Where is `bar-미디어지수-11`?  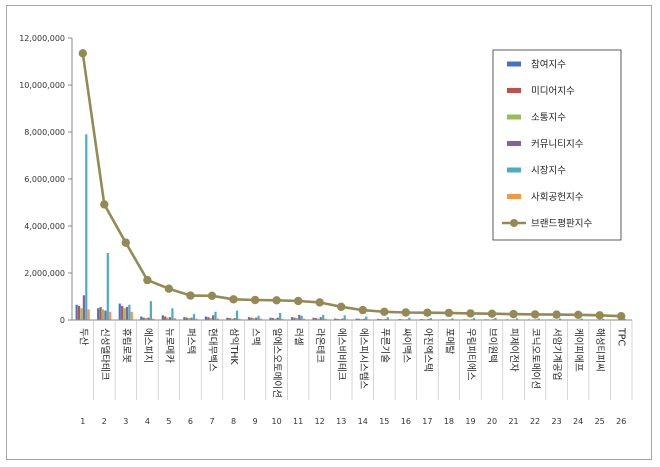
bar-미디어지수-11 is located at coordinates (294, 318).